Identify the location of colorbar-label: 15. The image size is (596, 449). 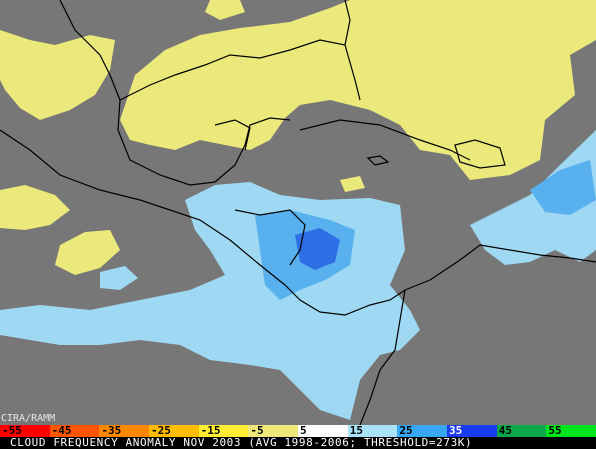
(356, 430).